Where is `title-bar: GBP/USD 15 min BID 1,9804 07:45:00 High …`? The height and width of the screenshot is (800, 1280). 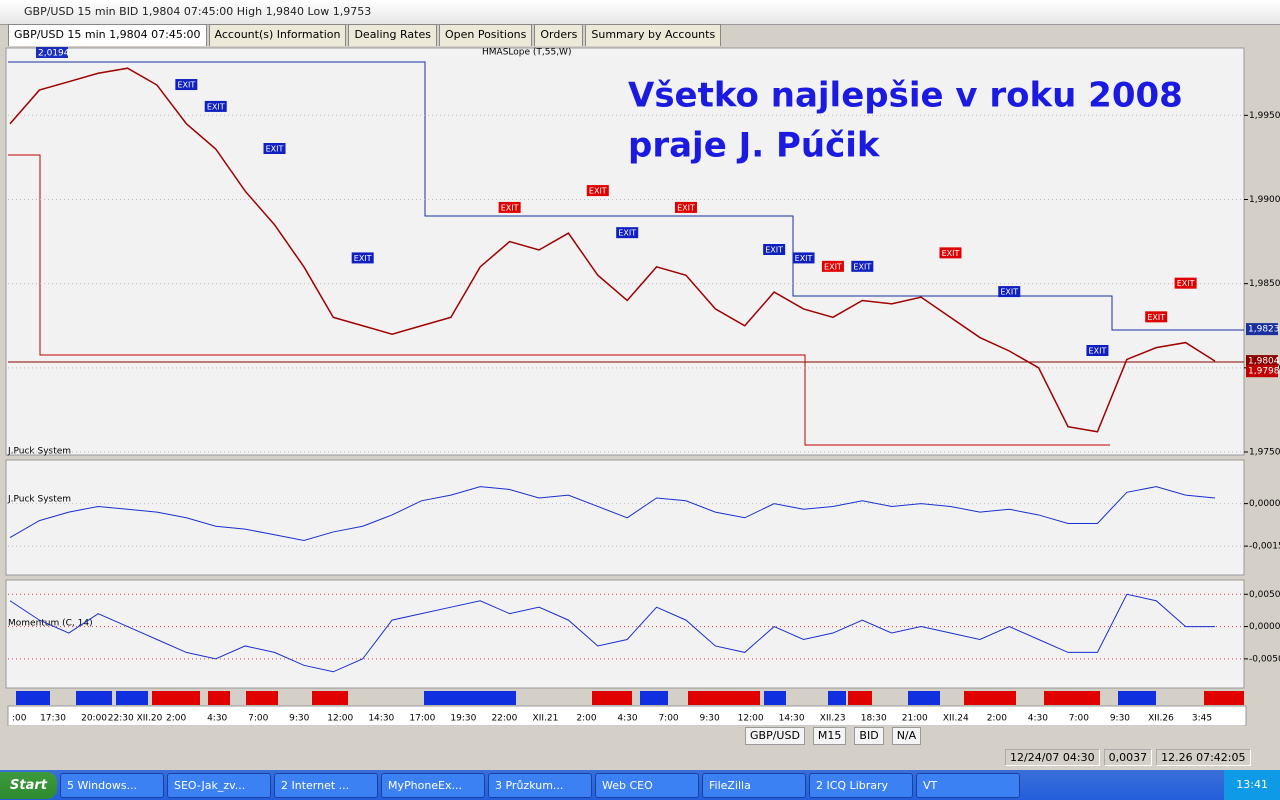 title-bar: GBP/USD 15 min BID 1,9804 07:45:00 High … is located at coordinates (640, 12).